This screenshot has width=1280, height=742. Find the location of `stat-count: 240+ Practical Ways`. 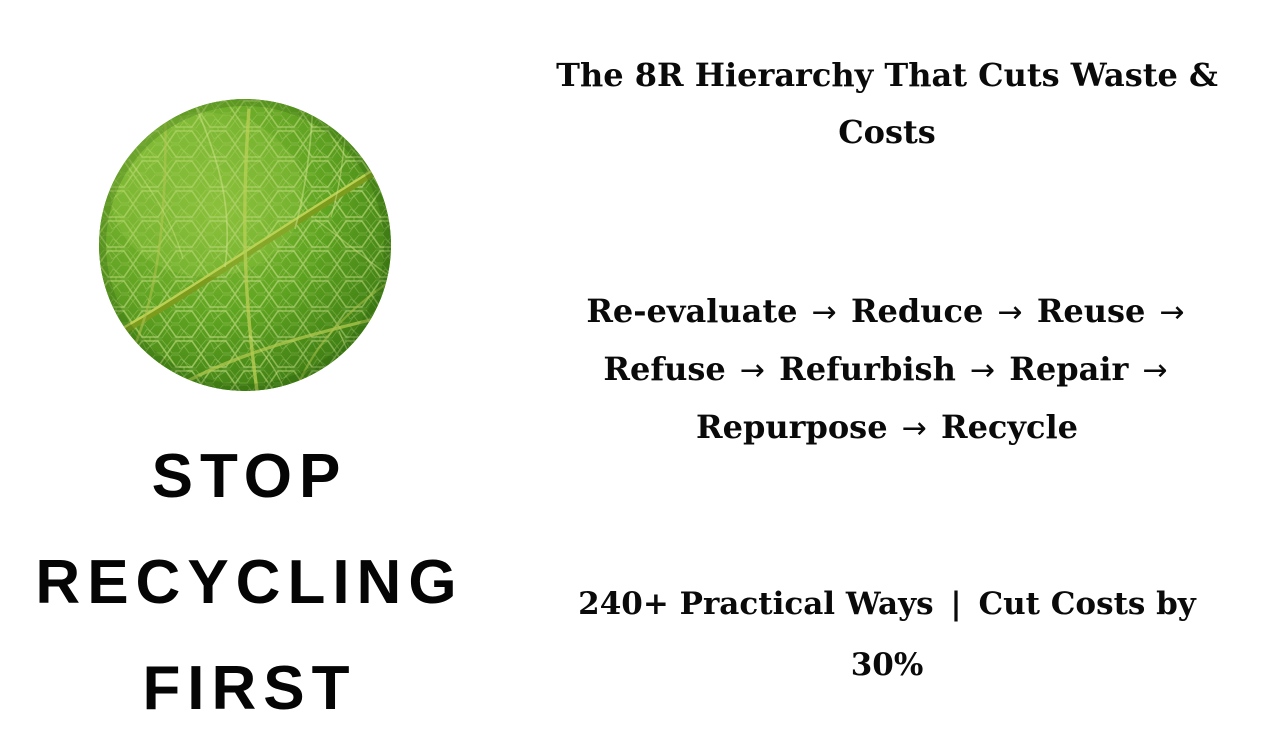

stat-count: 240+ Practical Ways is located at coordinates (756, 604).